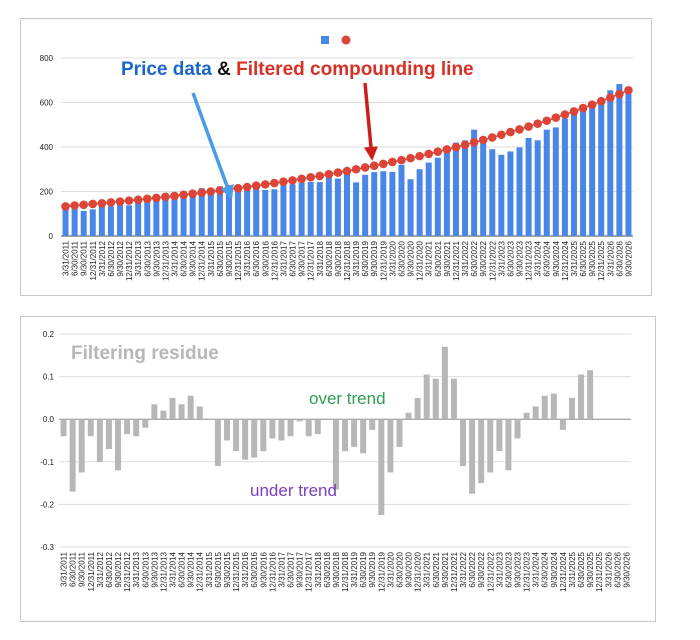 Image resolution: width=700 pixels, height=640 pixels. What do you see at coordinates (64, 569) in the screenshot?
I see `x-tick-label: 3/31/2011` at bounding box center [64, 569].